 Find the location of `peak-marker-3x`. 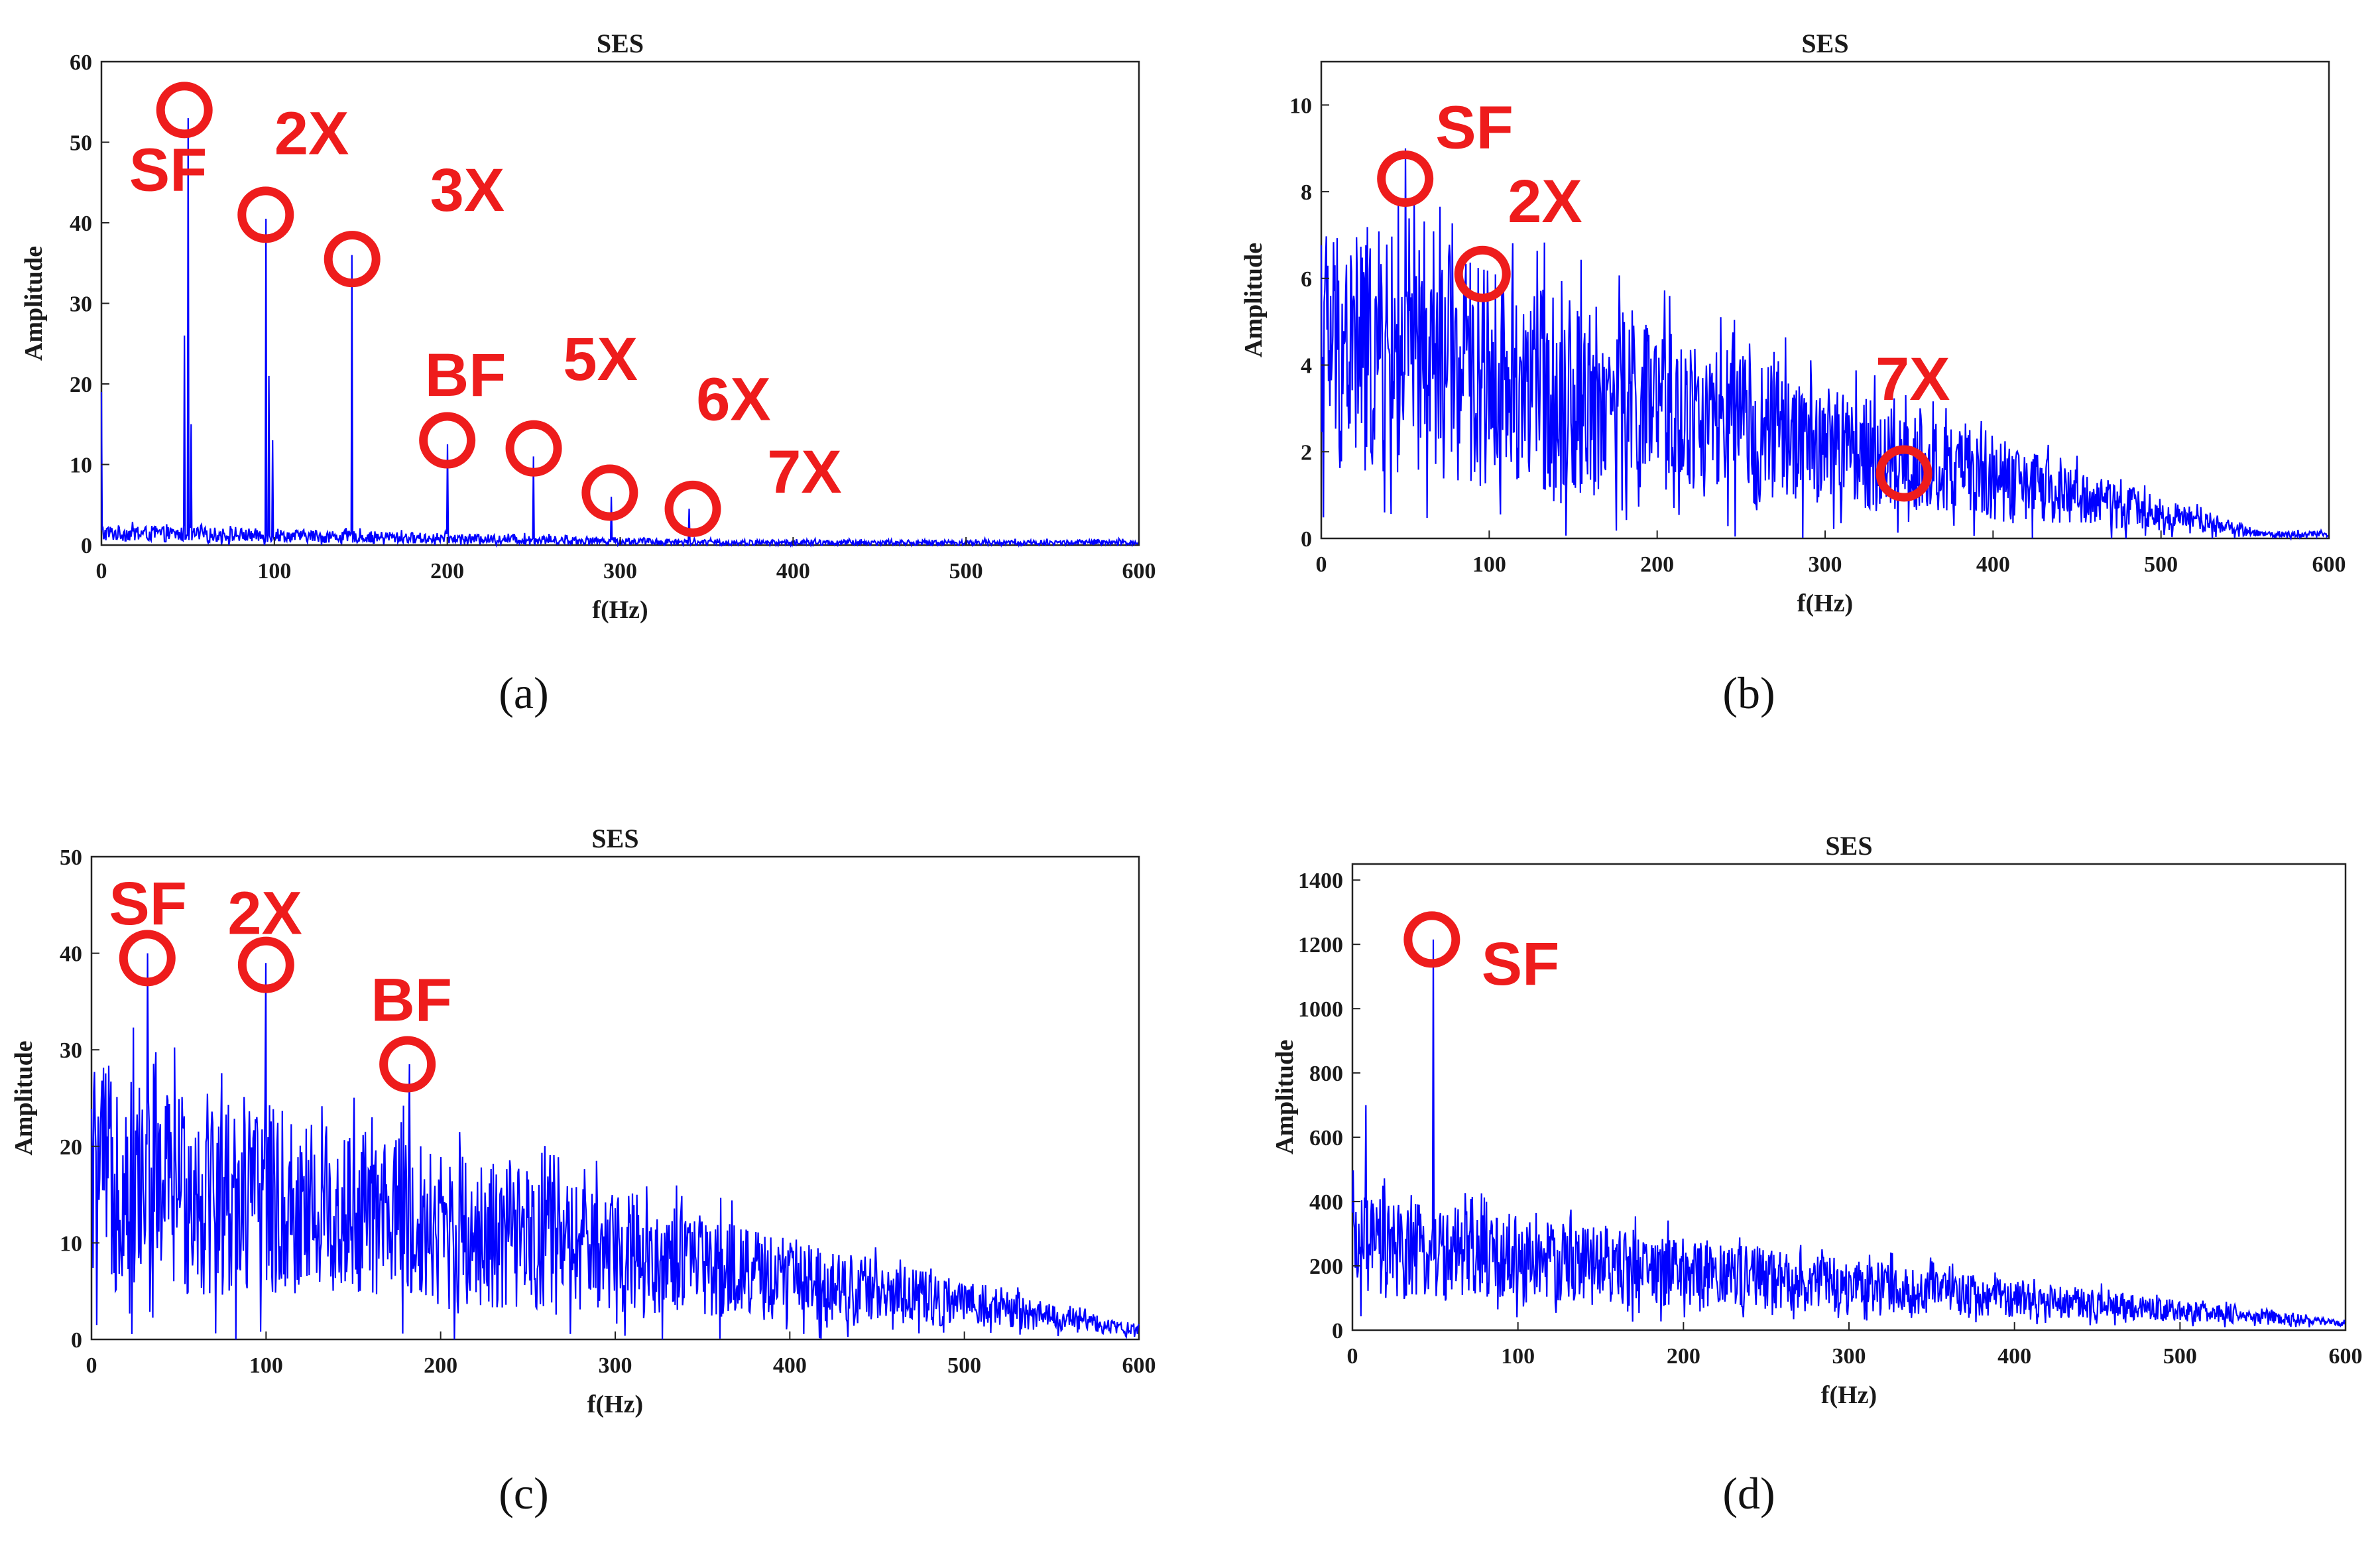

peak-marker-3x is located at coordinates (352, 259).